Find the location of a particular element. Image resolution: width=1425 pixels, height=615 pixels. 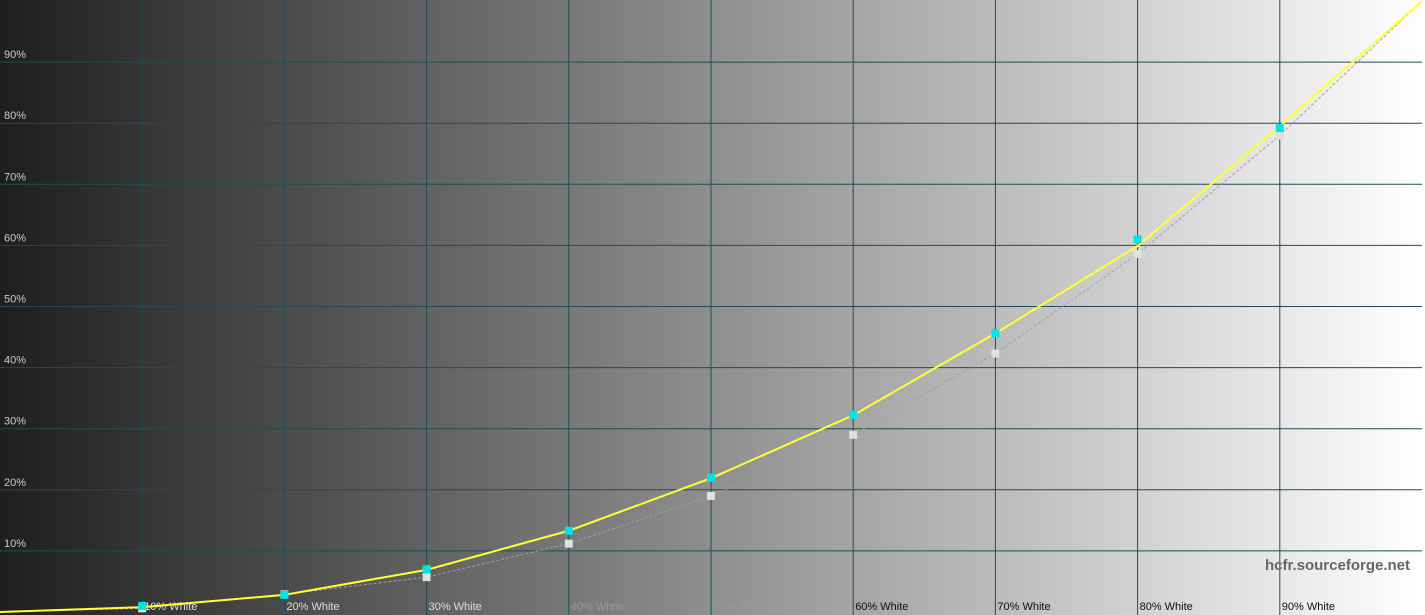

y-tick-label: 50% is located at coordinates (15, 300).